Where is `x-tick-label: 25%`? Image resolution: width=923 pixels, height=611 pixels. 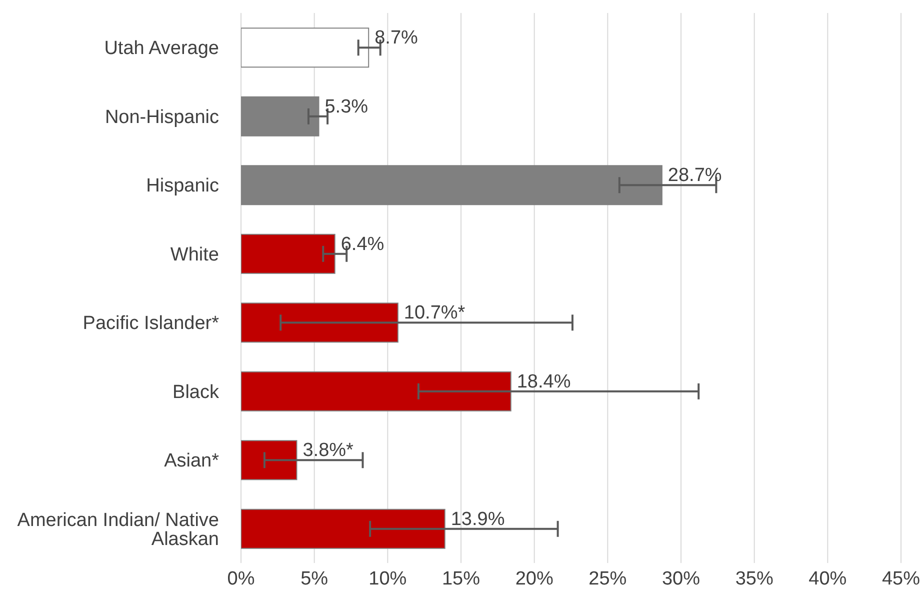 x-tick-label: 25% is located at coordinates (607, 579).